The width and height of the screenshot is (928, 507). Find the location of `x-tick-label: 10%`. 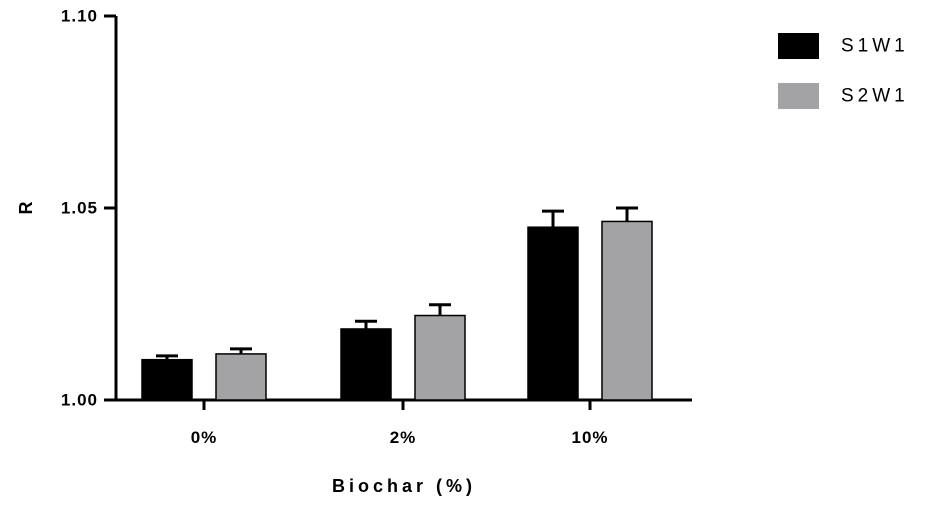

x-tick-label: 10% is located at coordinates (589, 437).